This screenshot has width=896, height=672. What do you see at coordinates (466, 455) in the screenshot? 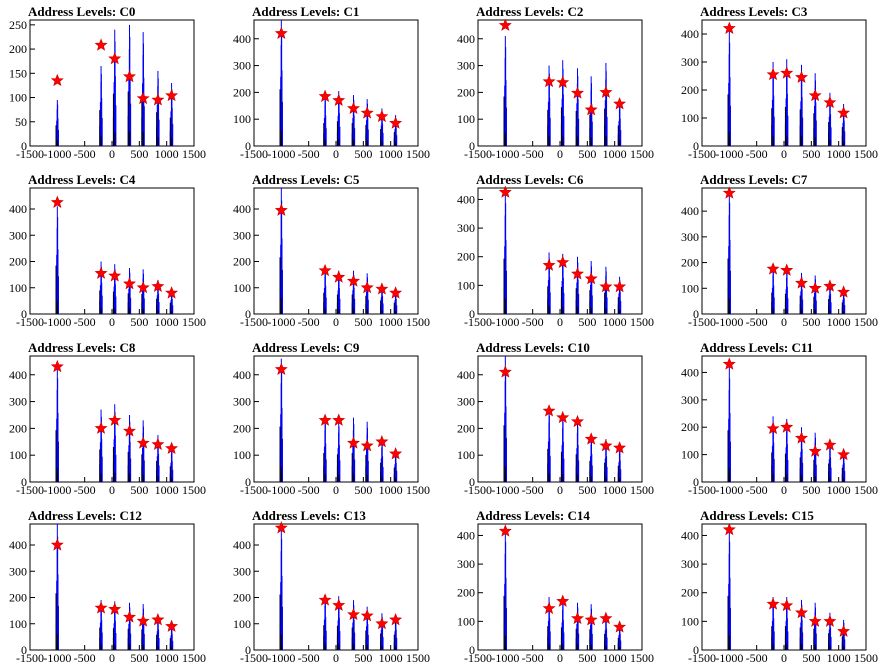
I see `y-tick-label: 100` at bounding box center [466, 455].